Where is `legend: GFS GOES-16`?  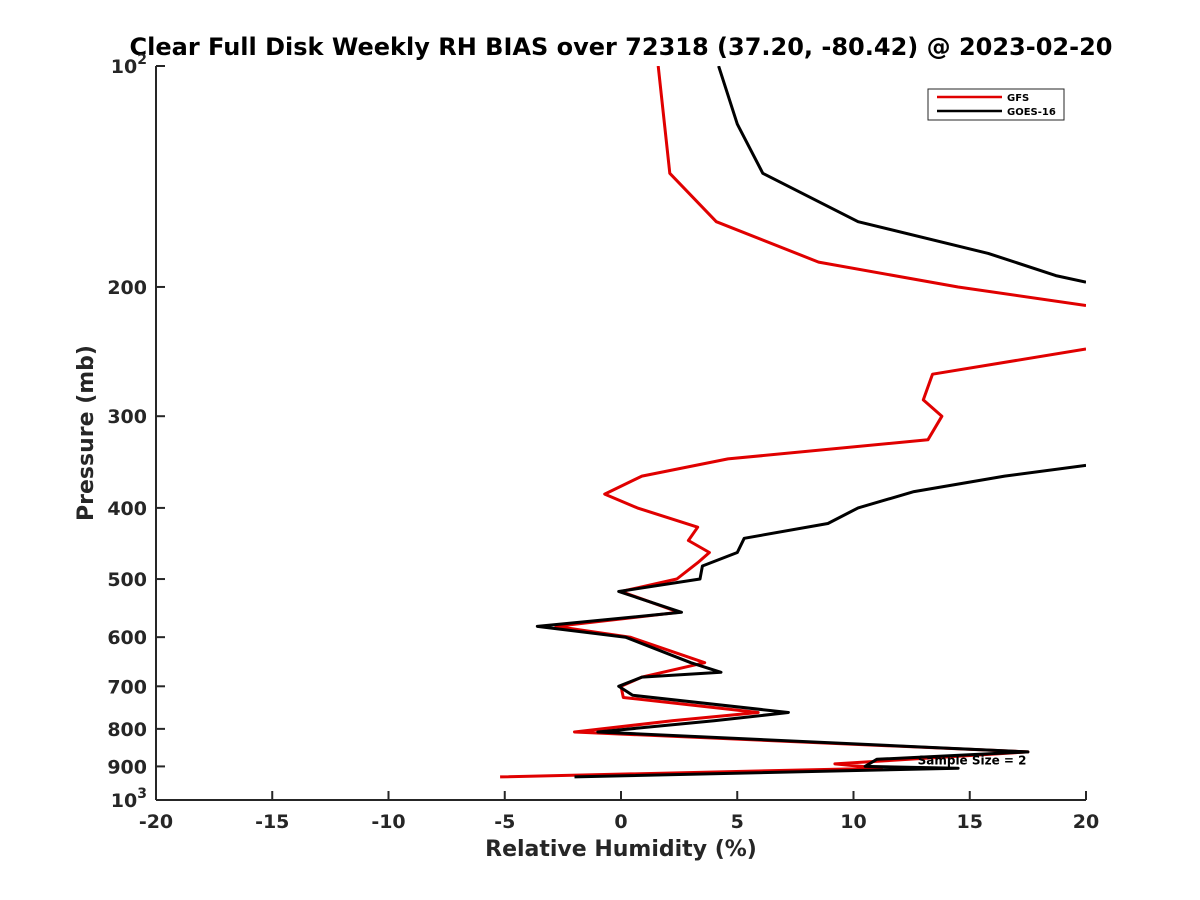 legend: GFS GOES-16 is located at coordinates (996, 104).